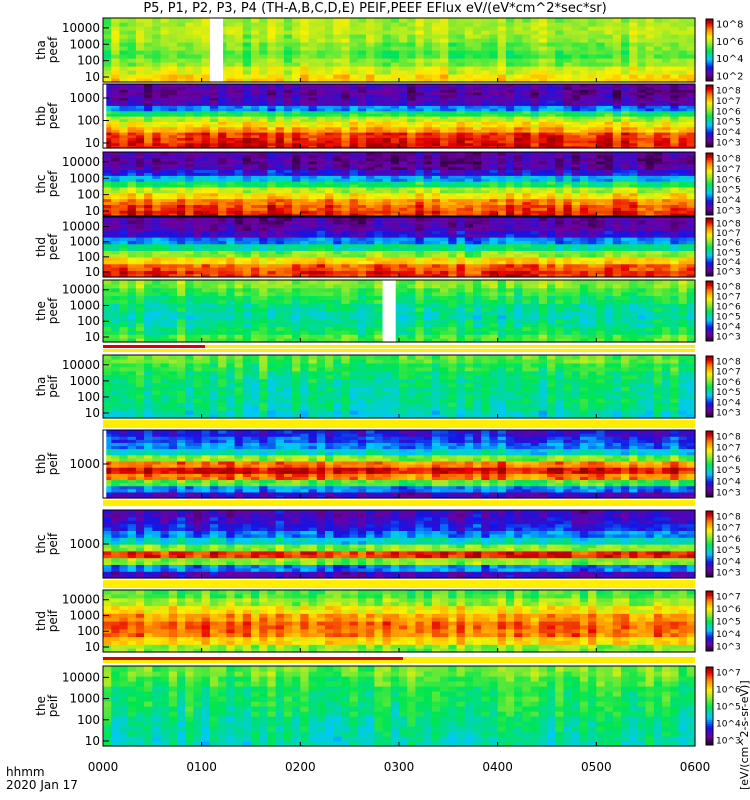 This screenshot has height=800, width=750. I want to click on colorbar-cell, so click(709, 78).